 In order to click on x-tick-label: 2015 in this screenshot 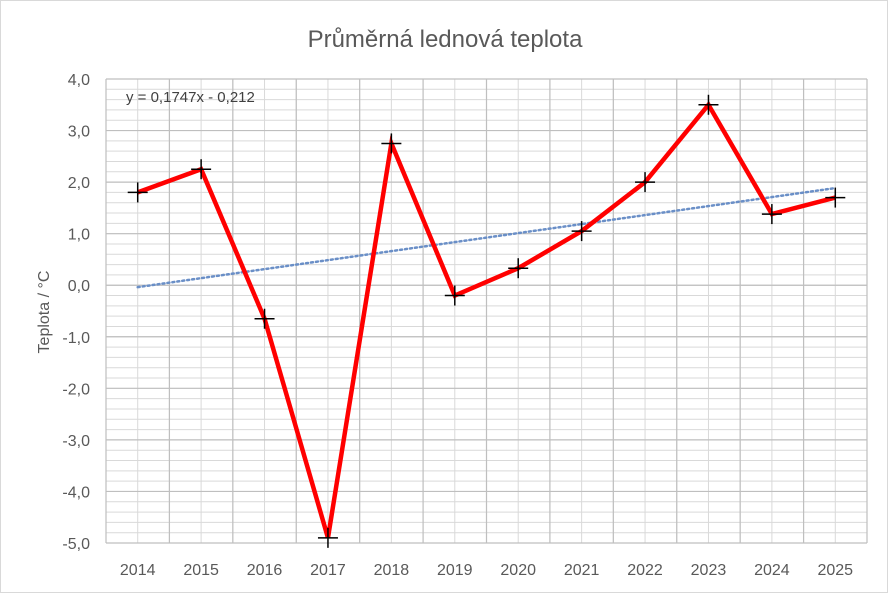, I will do `click(201, 570)`.